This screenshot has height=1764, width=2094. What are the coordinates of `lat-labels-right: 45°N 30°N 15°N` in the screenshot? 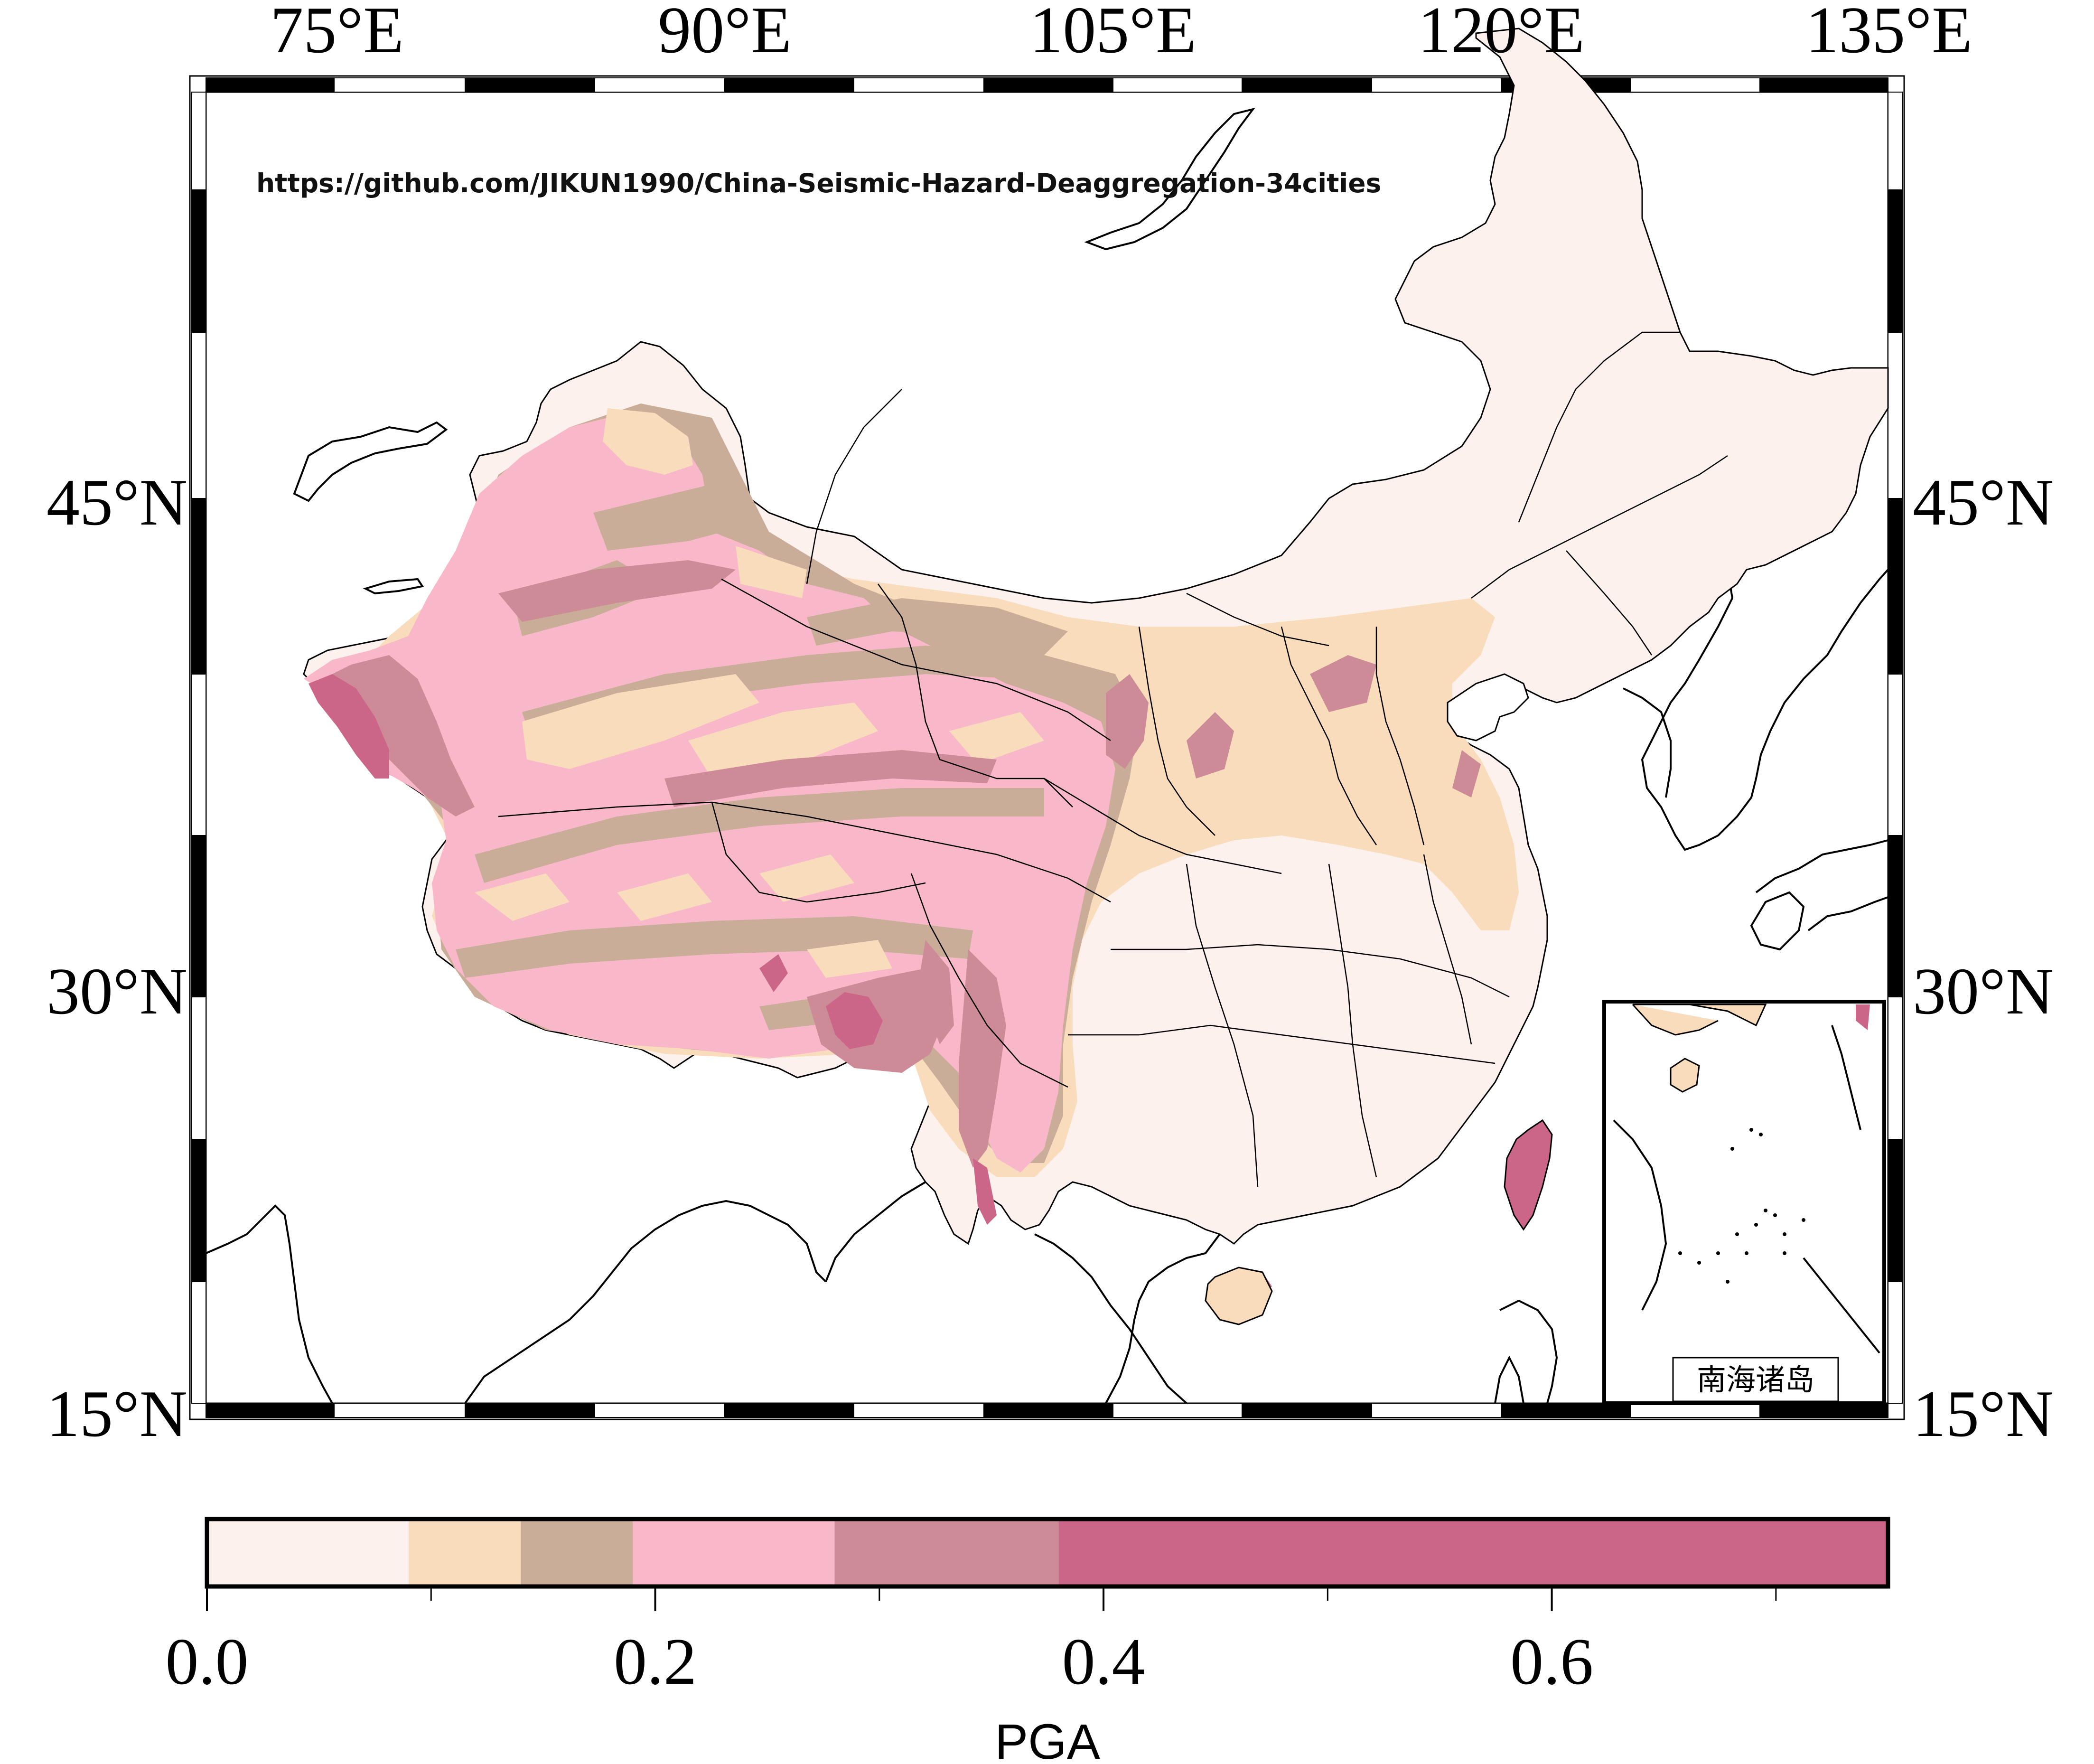 It's located at (1983, 959).